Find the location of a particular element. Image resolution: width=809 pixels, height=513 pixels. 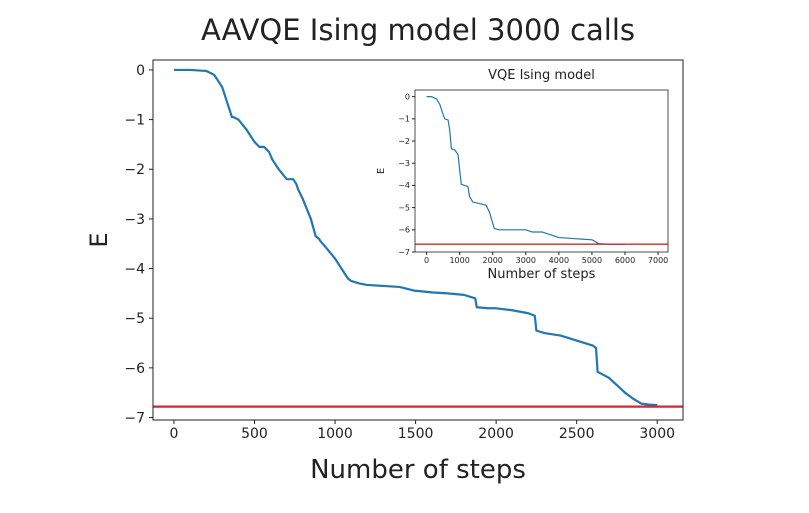

inset-plot-background is located at coordinates (541, 171).